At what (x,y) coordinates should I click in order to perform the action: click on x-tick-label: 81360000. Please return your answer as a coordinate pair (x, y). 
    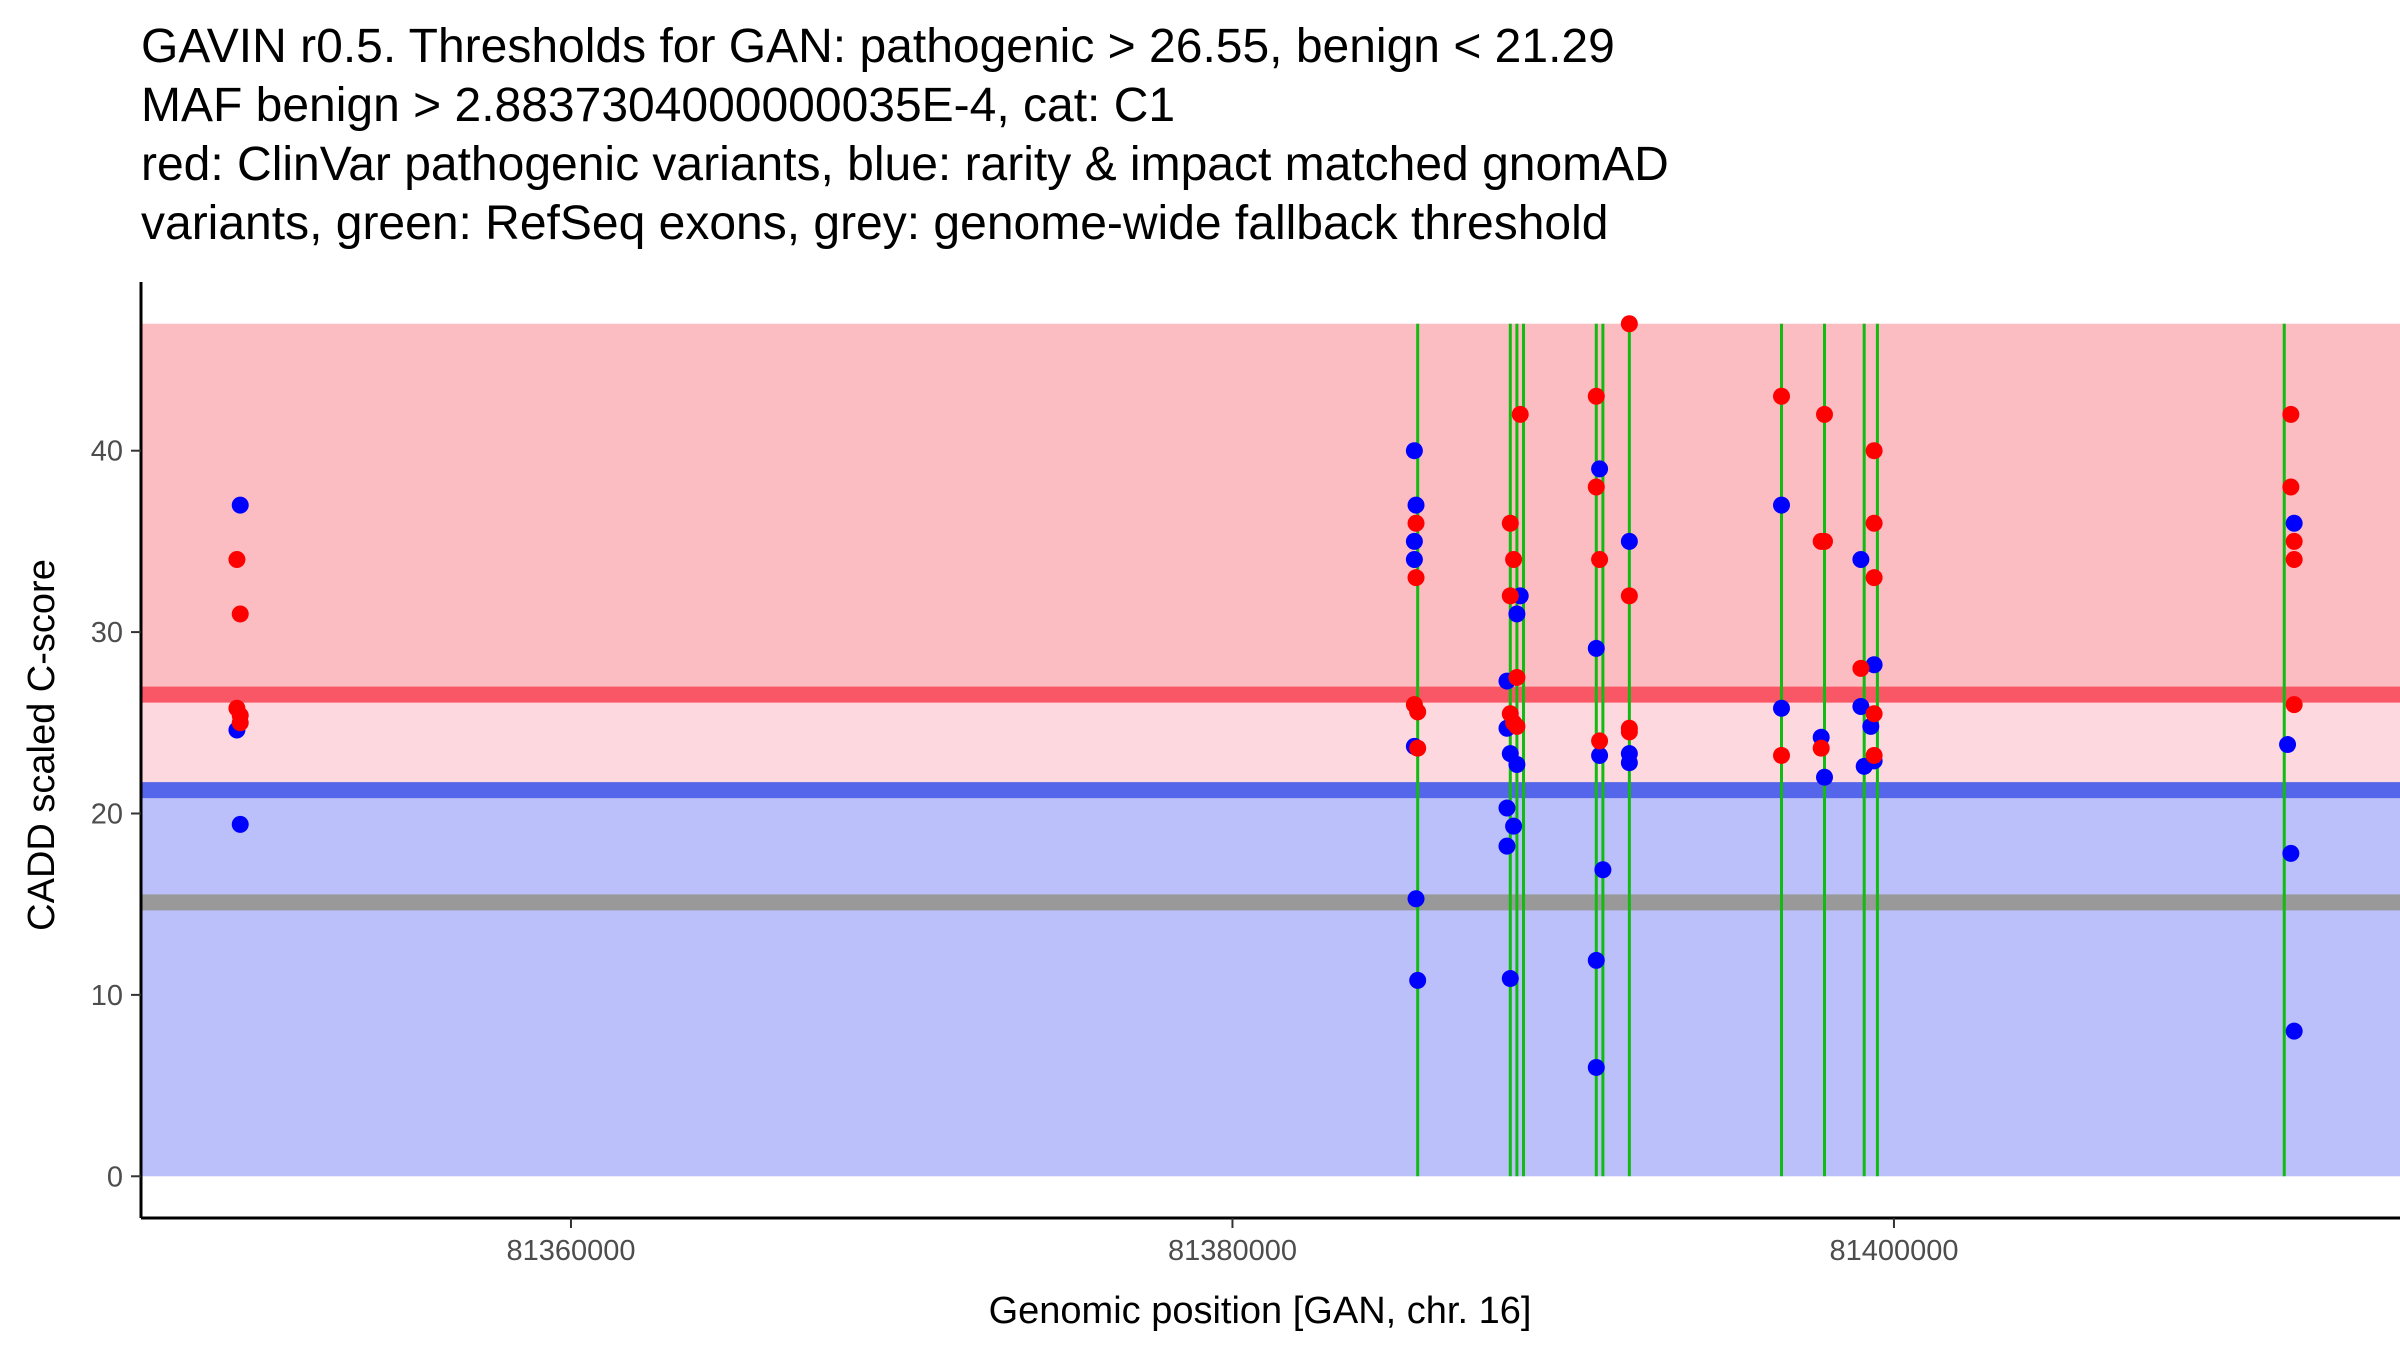
    Looking at the image, I should click on (570, 1251).